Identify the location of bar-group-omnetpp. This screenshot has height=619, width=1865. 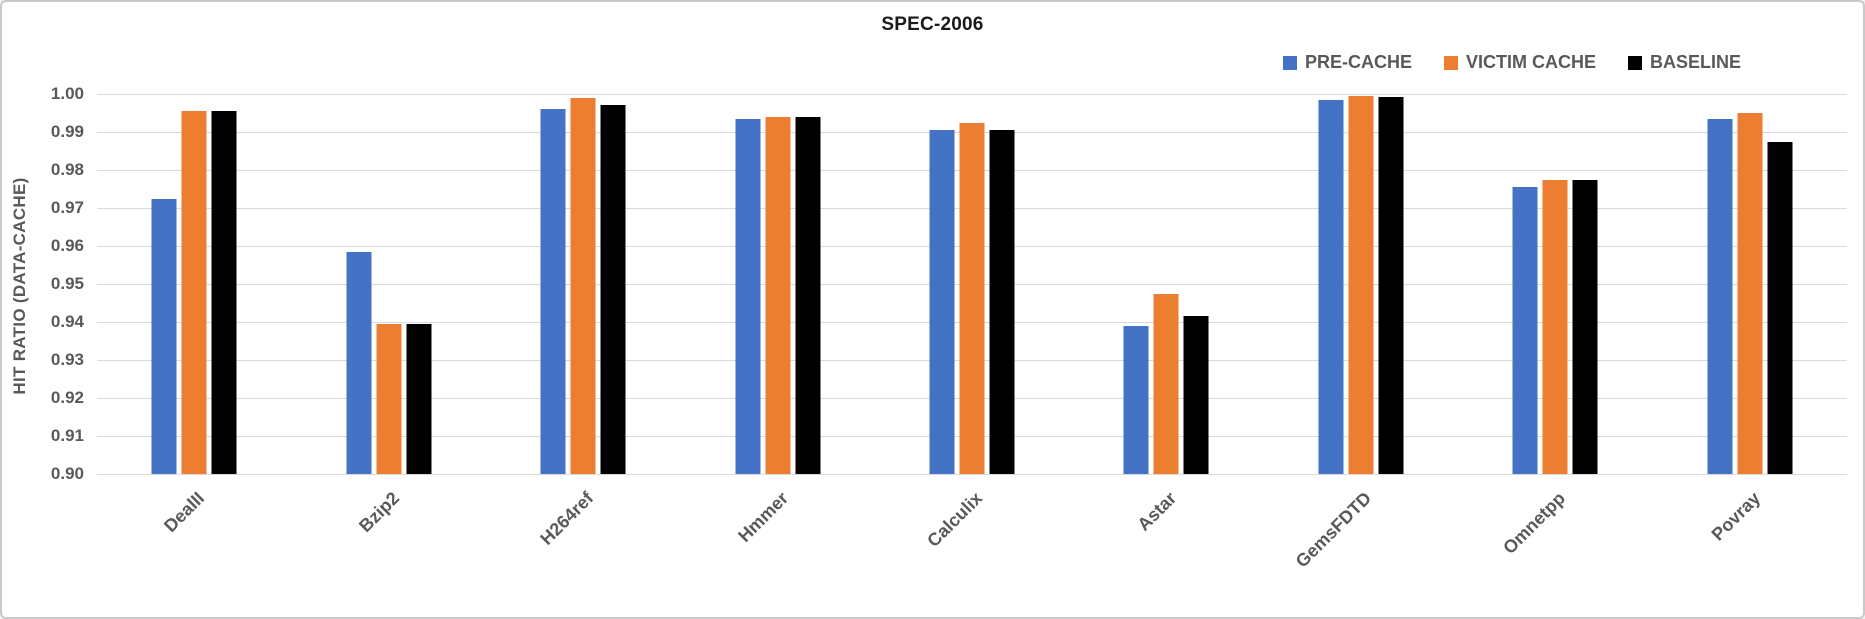
(1555, 284).